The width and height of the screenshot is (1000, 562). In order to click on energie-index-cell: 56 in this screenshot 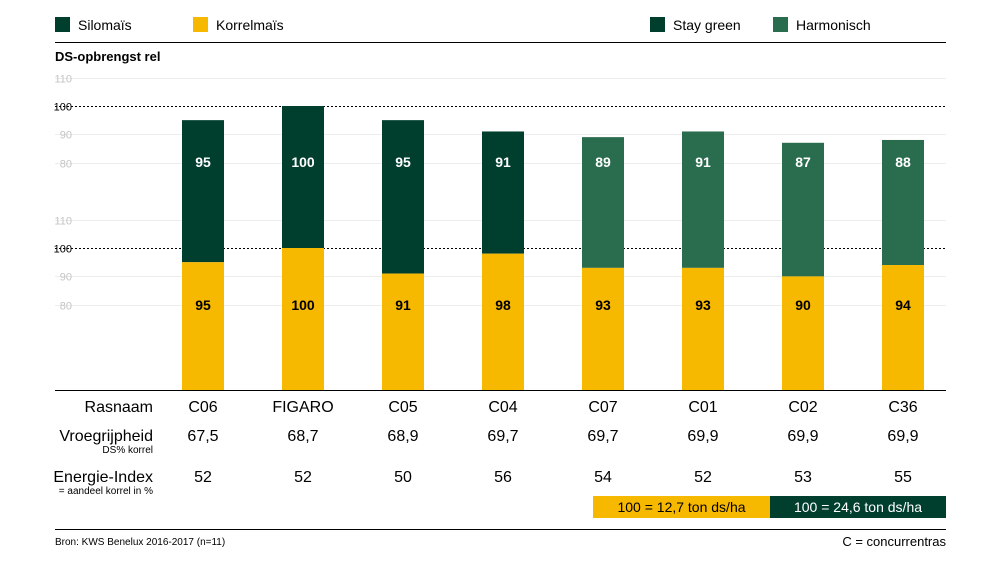, I will do `click(503, 477)`.